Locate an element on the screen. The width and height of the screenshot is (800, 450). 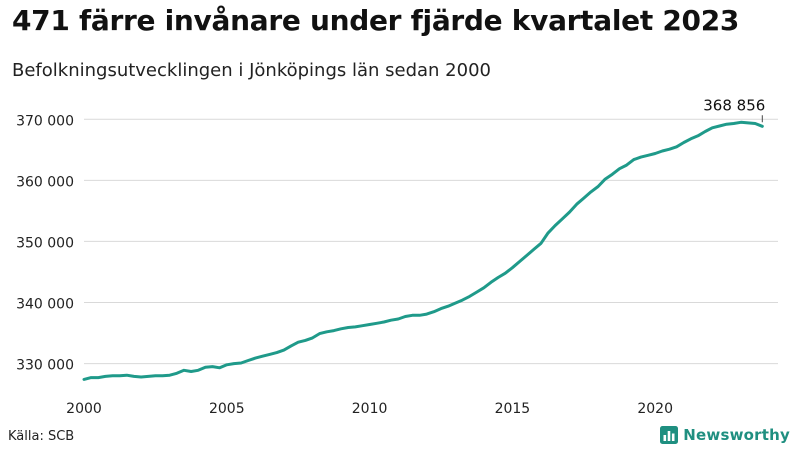
x-tick-label: 2000 is located at coordinates (84, 409).